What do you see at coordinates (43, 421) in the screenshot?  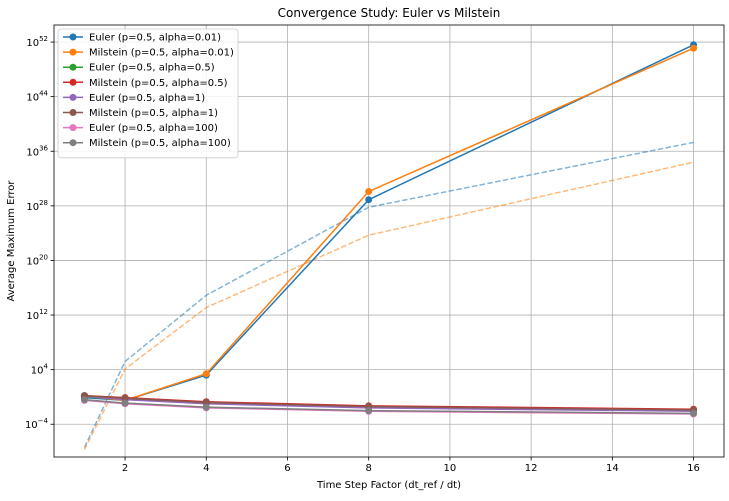 I see `y-tick-exponent: −4` at bounding box center [43, 421].